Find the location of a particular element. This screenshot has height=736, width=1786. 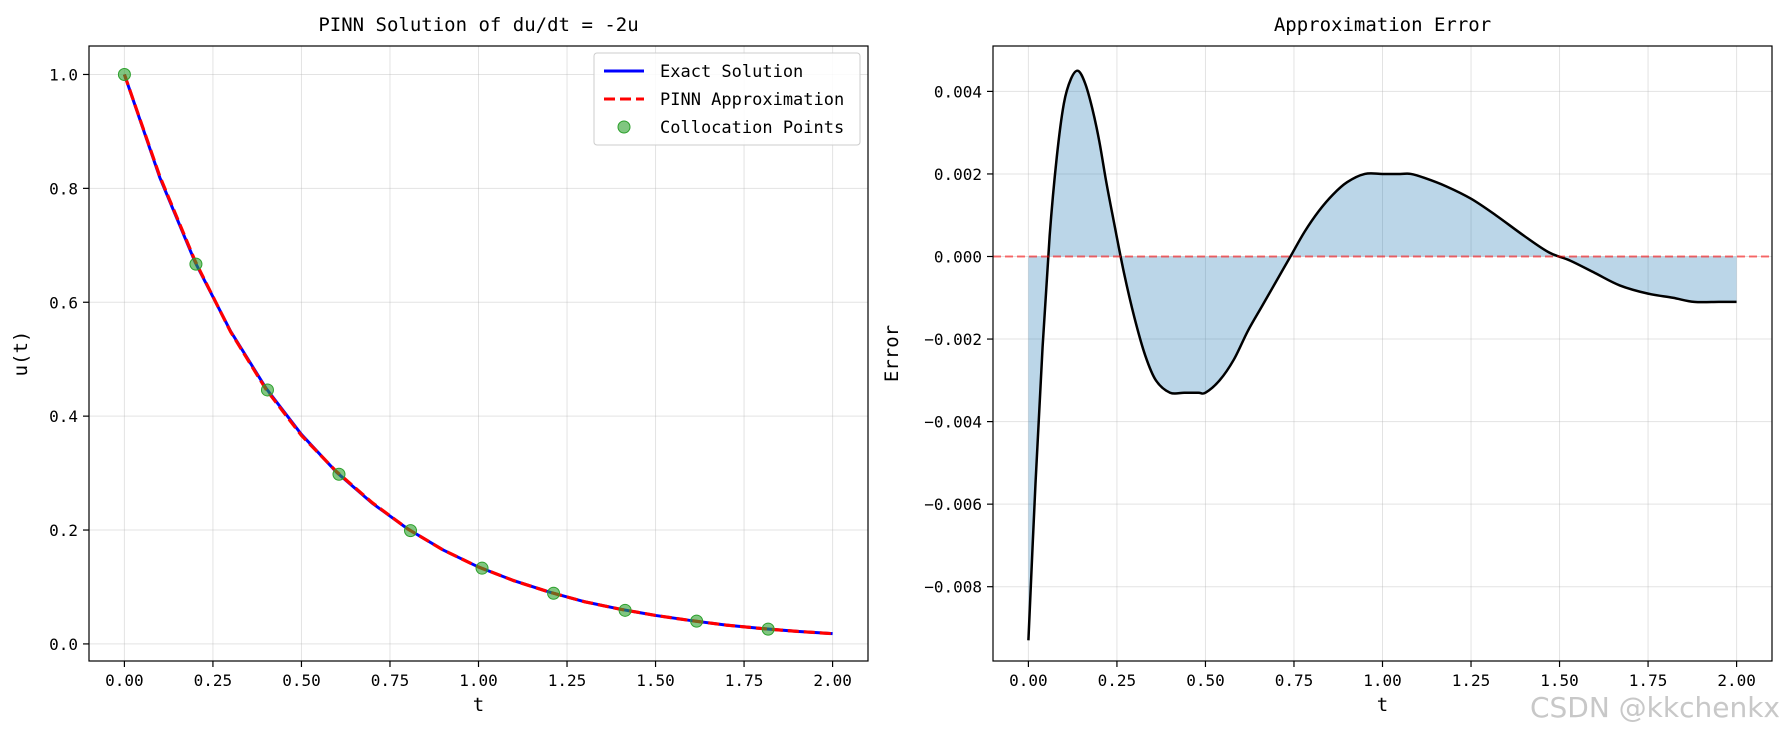

y-tick-label: −0.006 is located at coordinates (953, 504).